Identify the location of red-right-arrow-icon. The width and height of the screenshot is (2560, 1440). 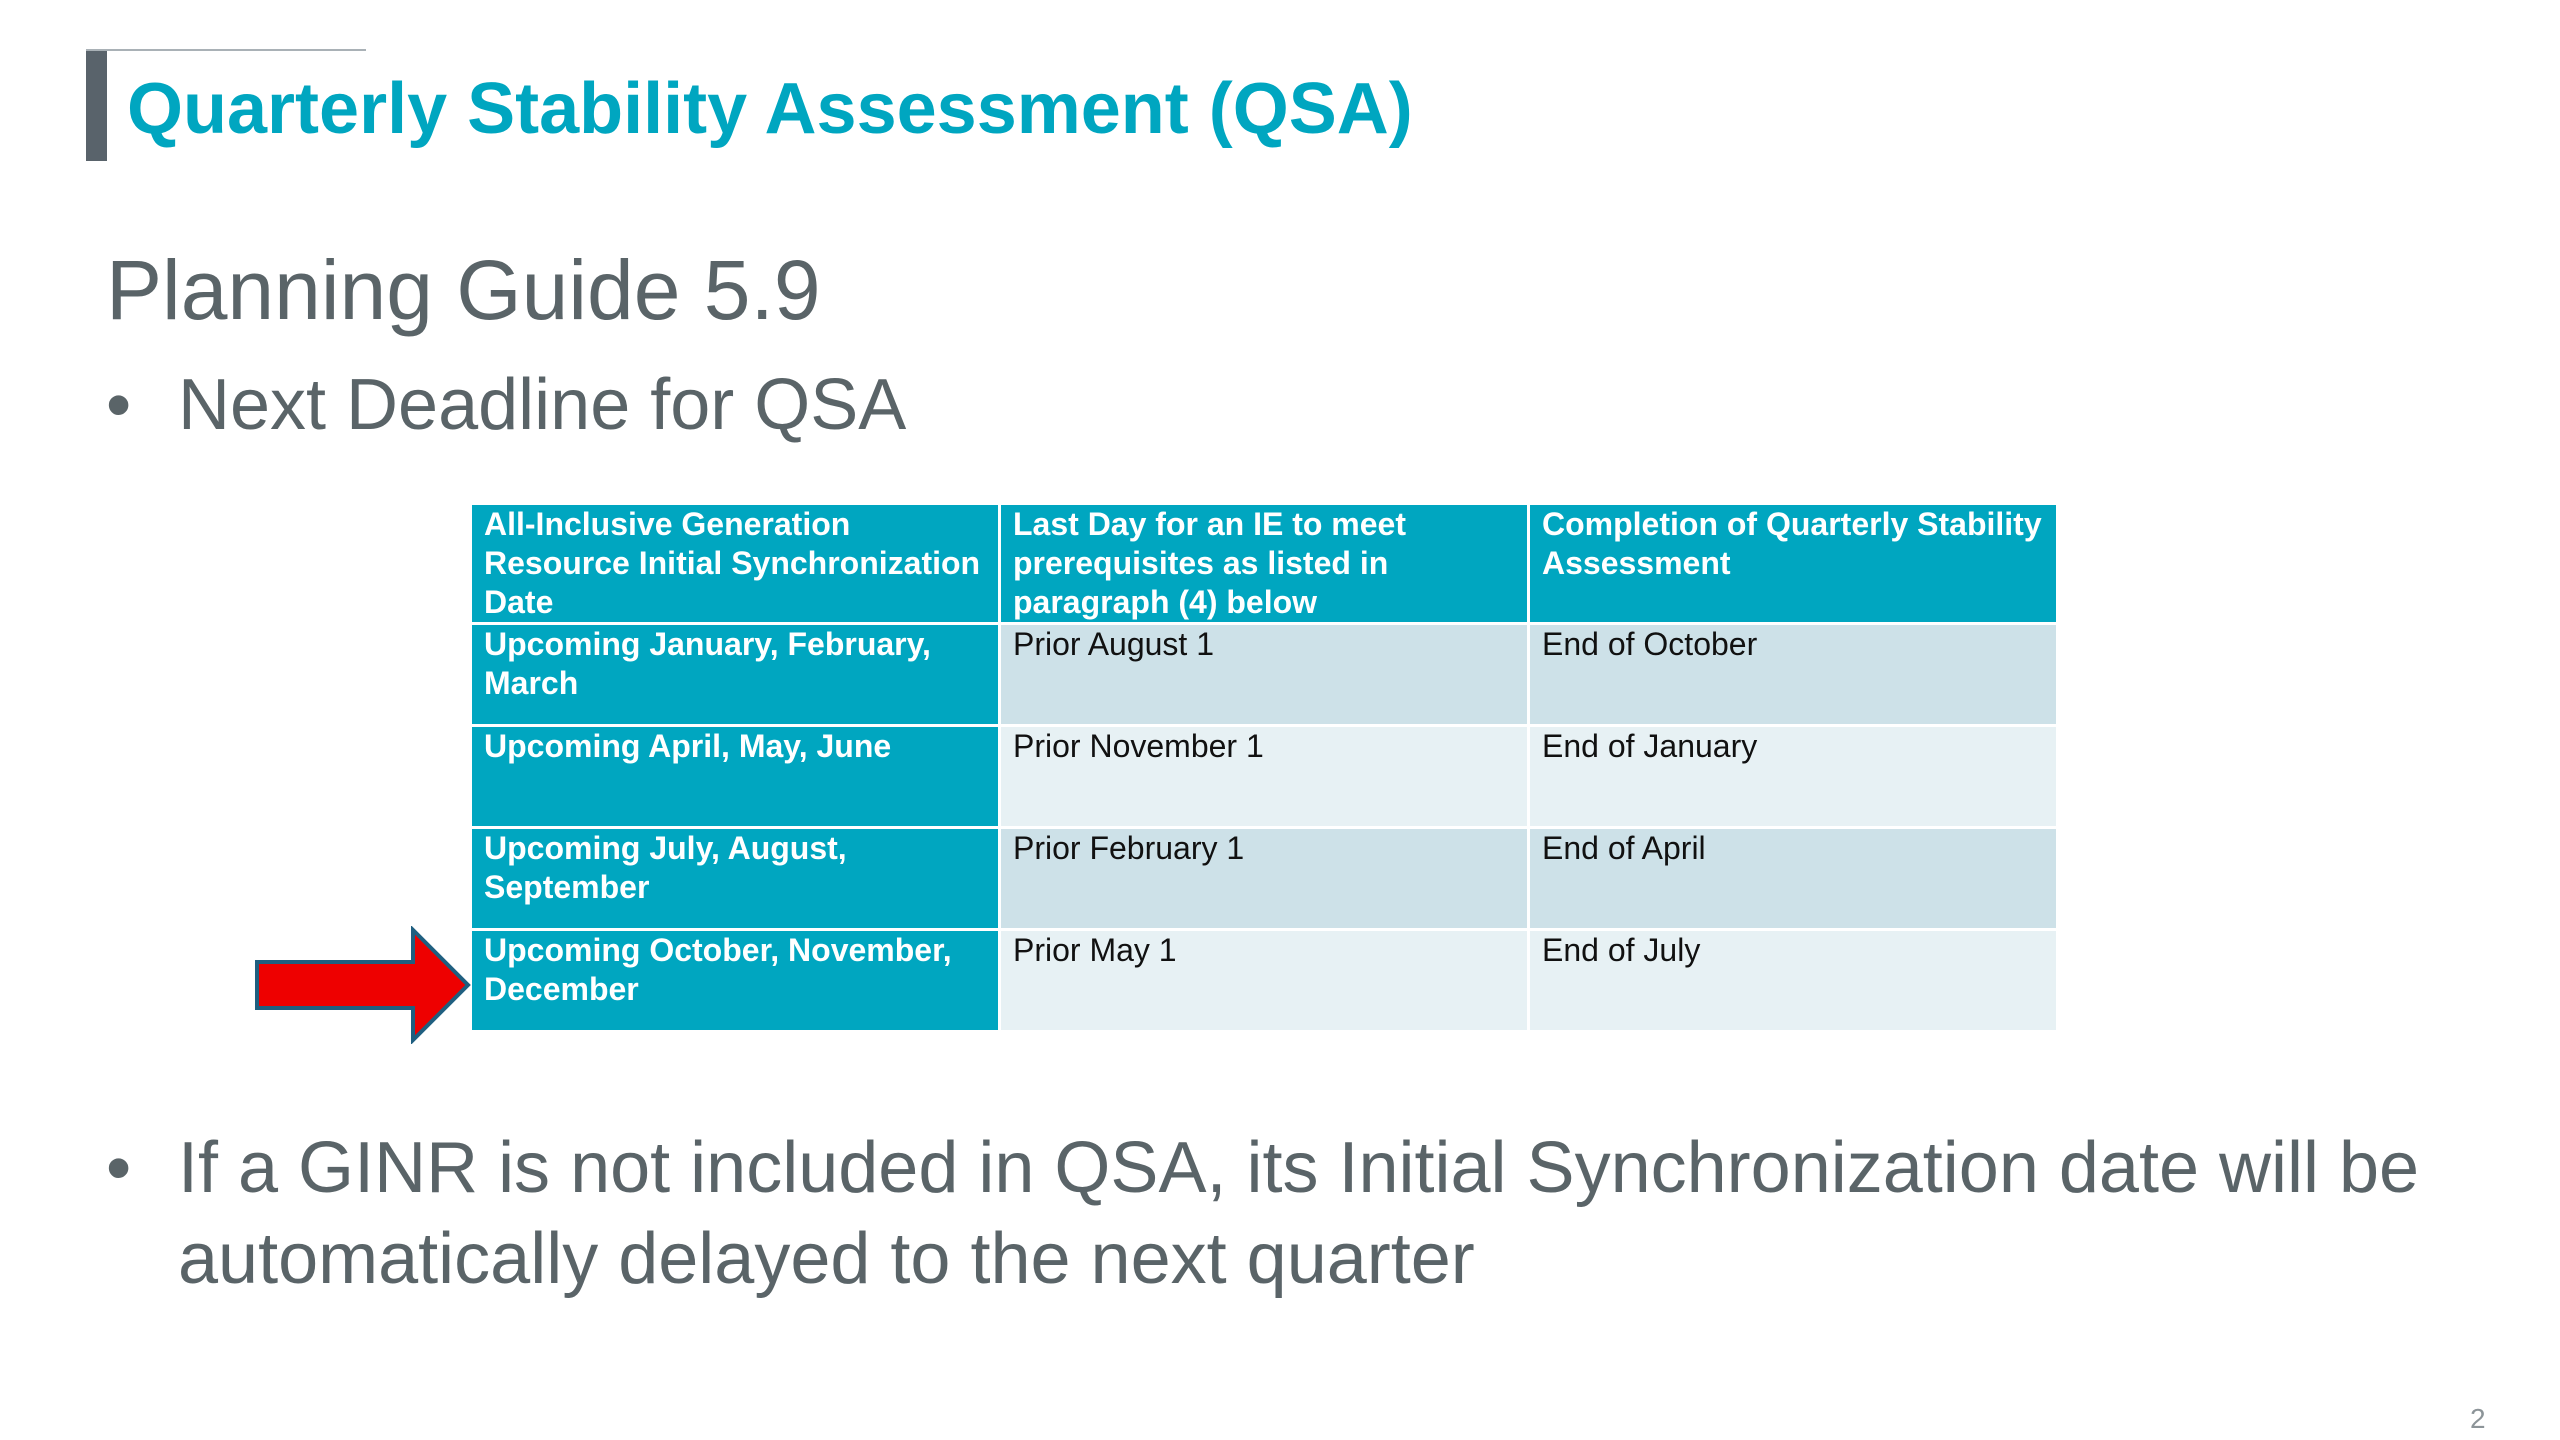
(363, 985).